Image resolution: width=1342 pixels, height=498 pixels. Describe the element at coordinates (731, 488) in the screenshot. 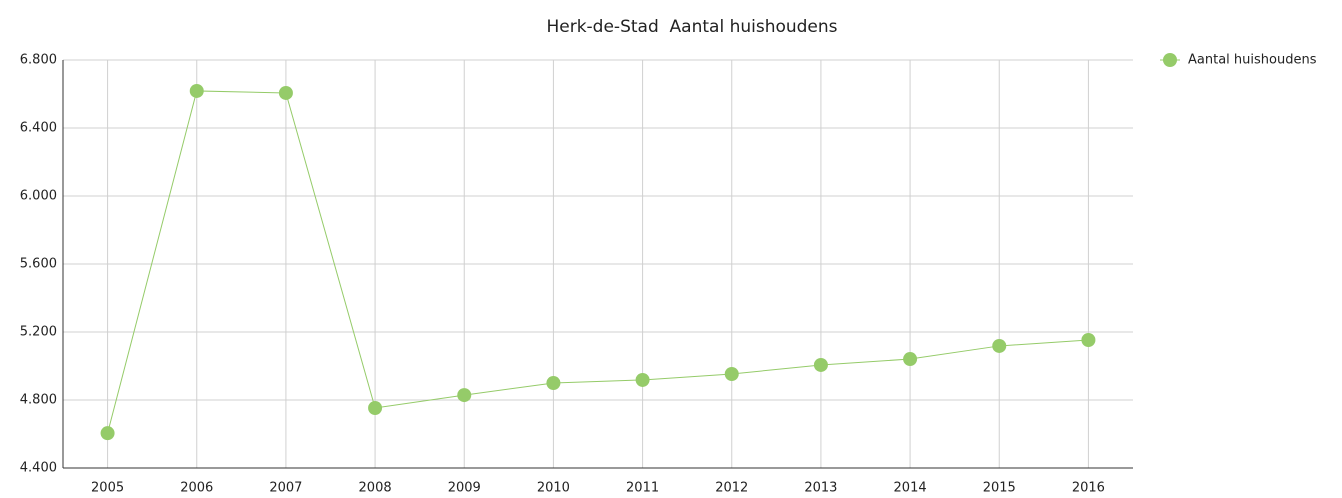

I see `x-tick-label: 2012` at that location.